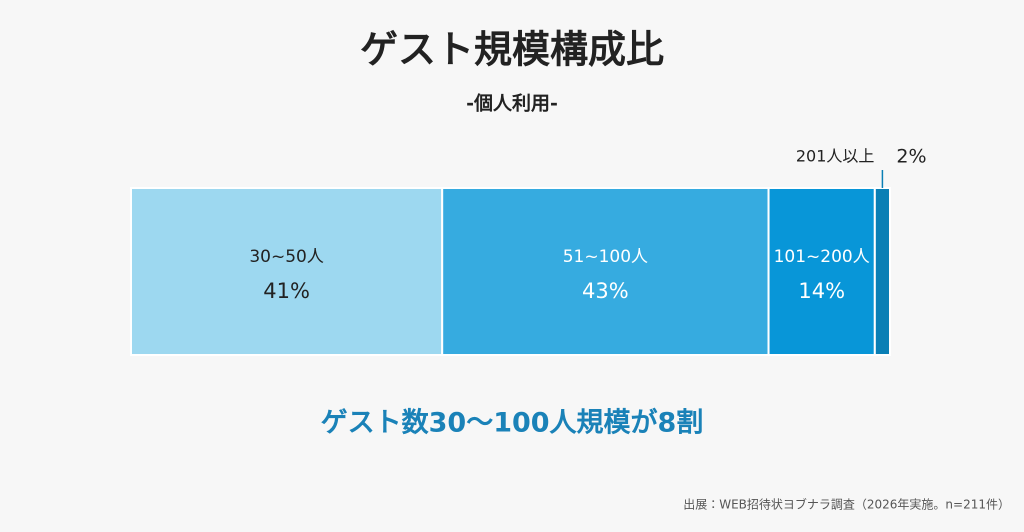 This screenshot has height=532, width=1024. What do you see at coordinates (286, 291) in the screenshot?
I see `value-label: 41%` at bounding box center [286, 291].